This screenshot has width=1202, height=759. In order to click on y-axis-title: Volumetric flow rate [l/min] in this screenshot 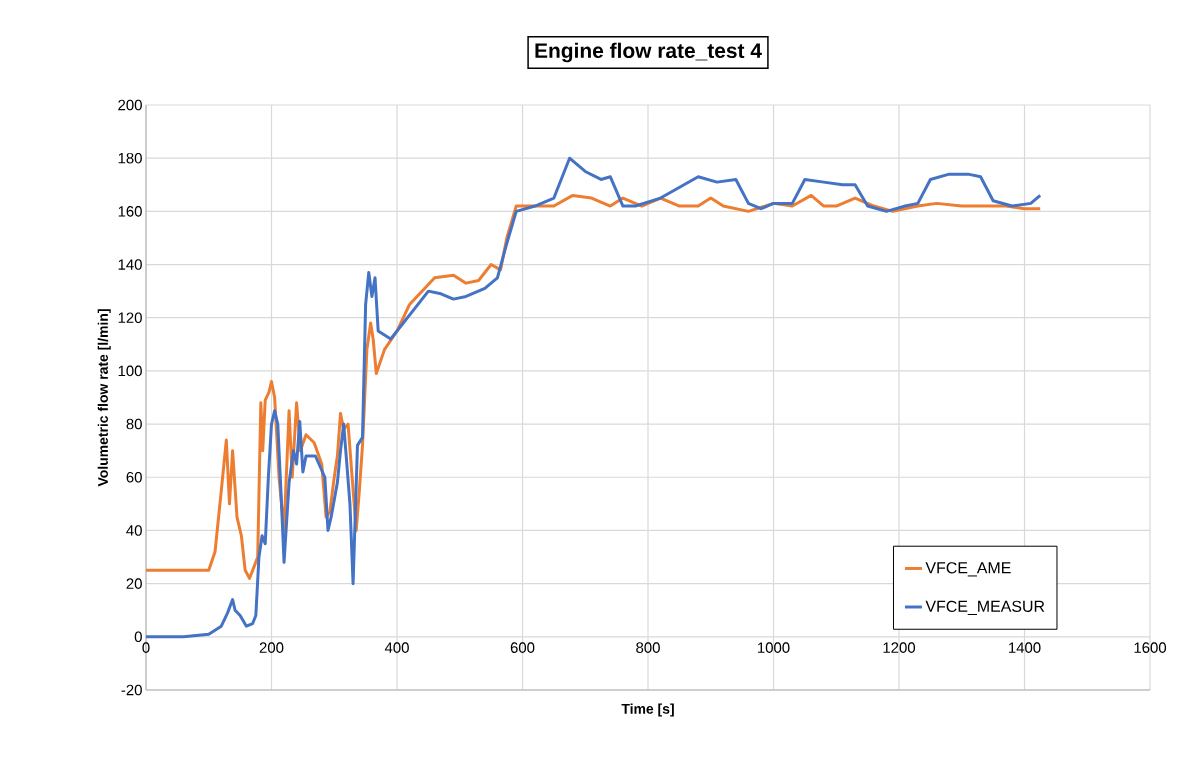, I will do `click(104, 398)`.